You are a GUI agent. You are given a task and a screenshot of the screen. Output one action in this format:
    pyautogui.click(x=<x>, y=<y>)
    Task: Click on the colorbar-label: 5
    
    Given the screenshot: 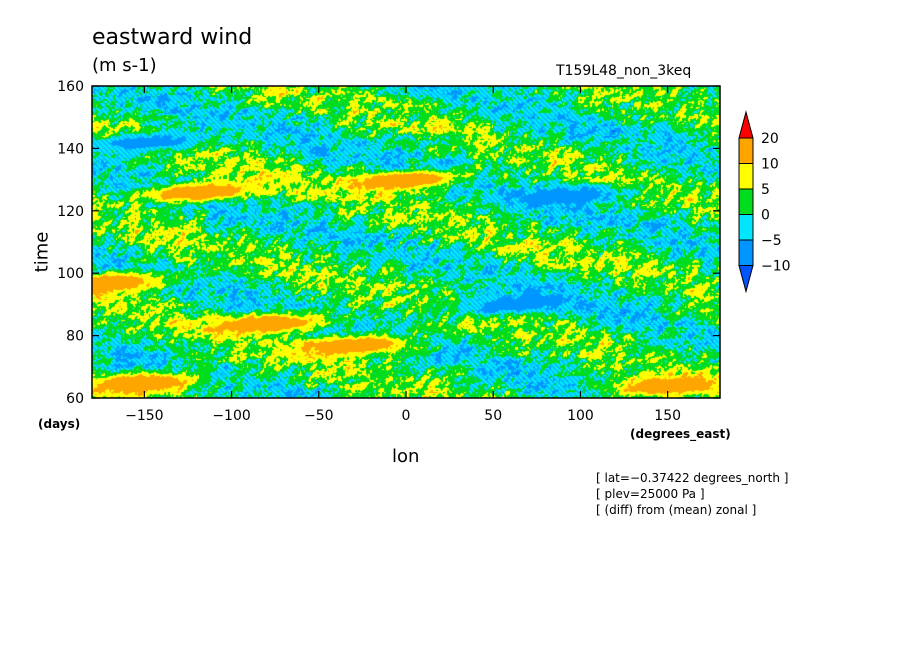 What is the action you would take?
    pyautogui.click(x=765, y=190)
    